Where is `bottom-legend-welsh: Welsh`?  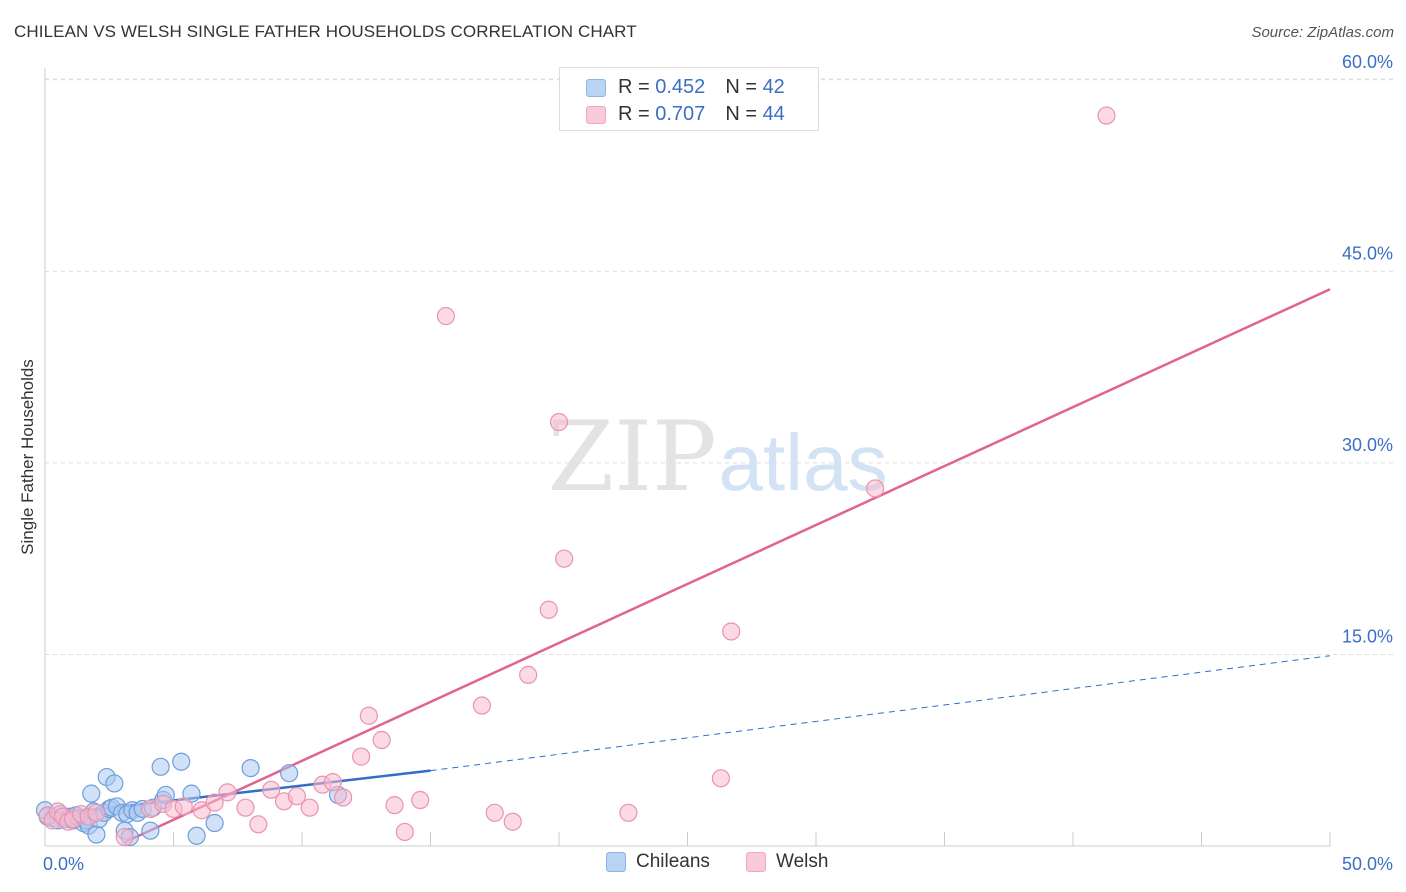 bottom-legend-welsh: Welsh is located at coordinates (787, 862).